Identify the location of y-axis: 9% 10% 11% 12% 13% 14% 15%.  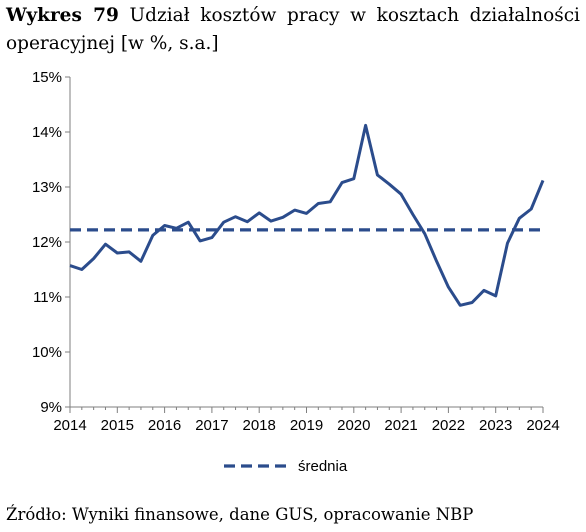
(51, 242).